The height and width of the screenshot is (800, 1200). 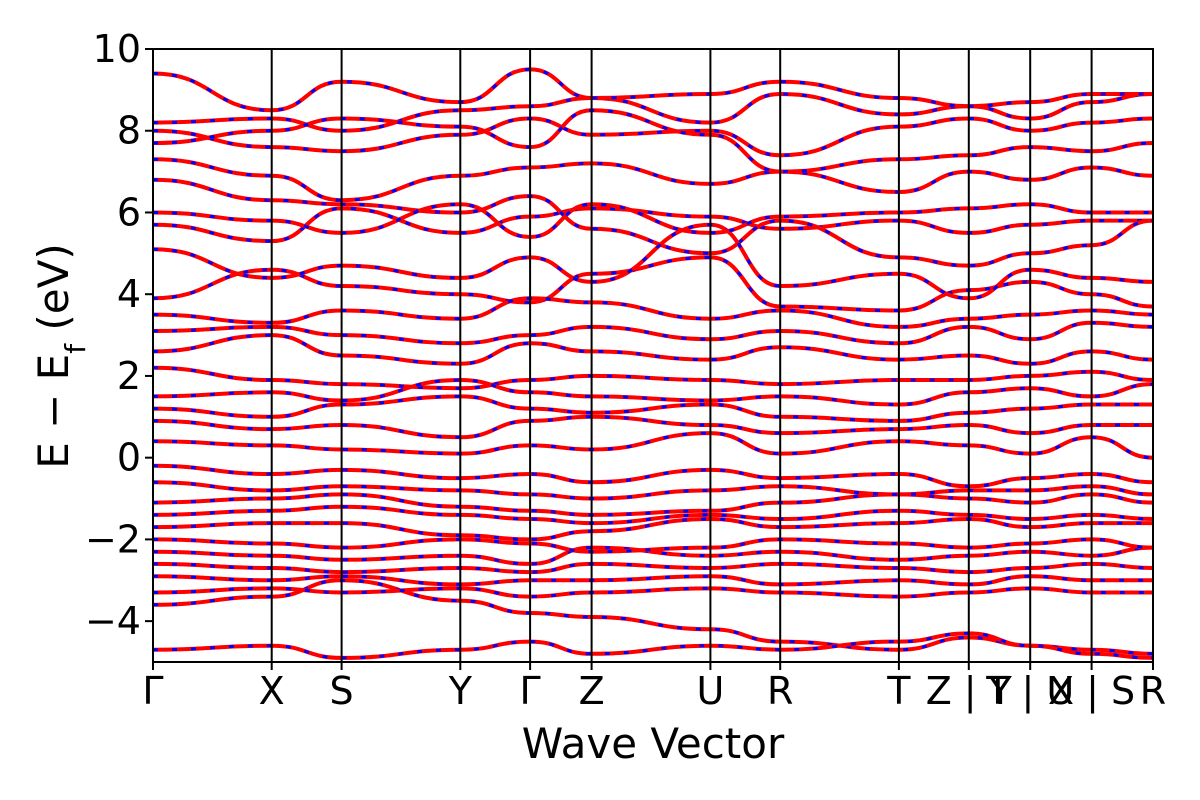 What do you see at coordinates (53, 411) in the screenshot?
I see `y-axis-title-main: E − E` at bounding box center [53, 411].